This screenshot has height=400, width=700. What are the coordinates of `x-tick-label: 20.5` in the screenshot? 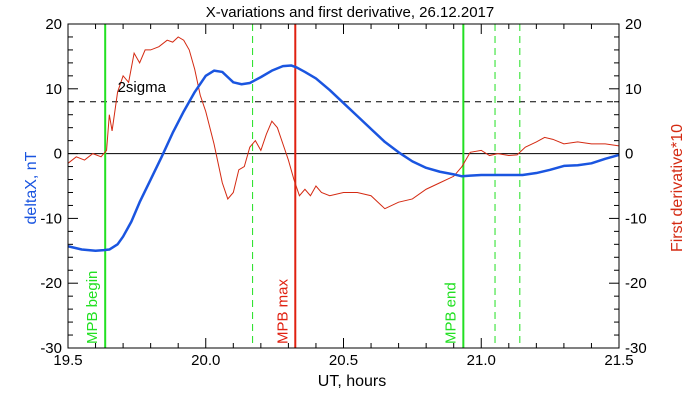 It's located at (343, 360).